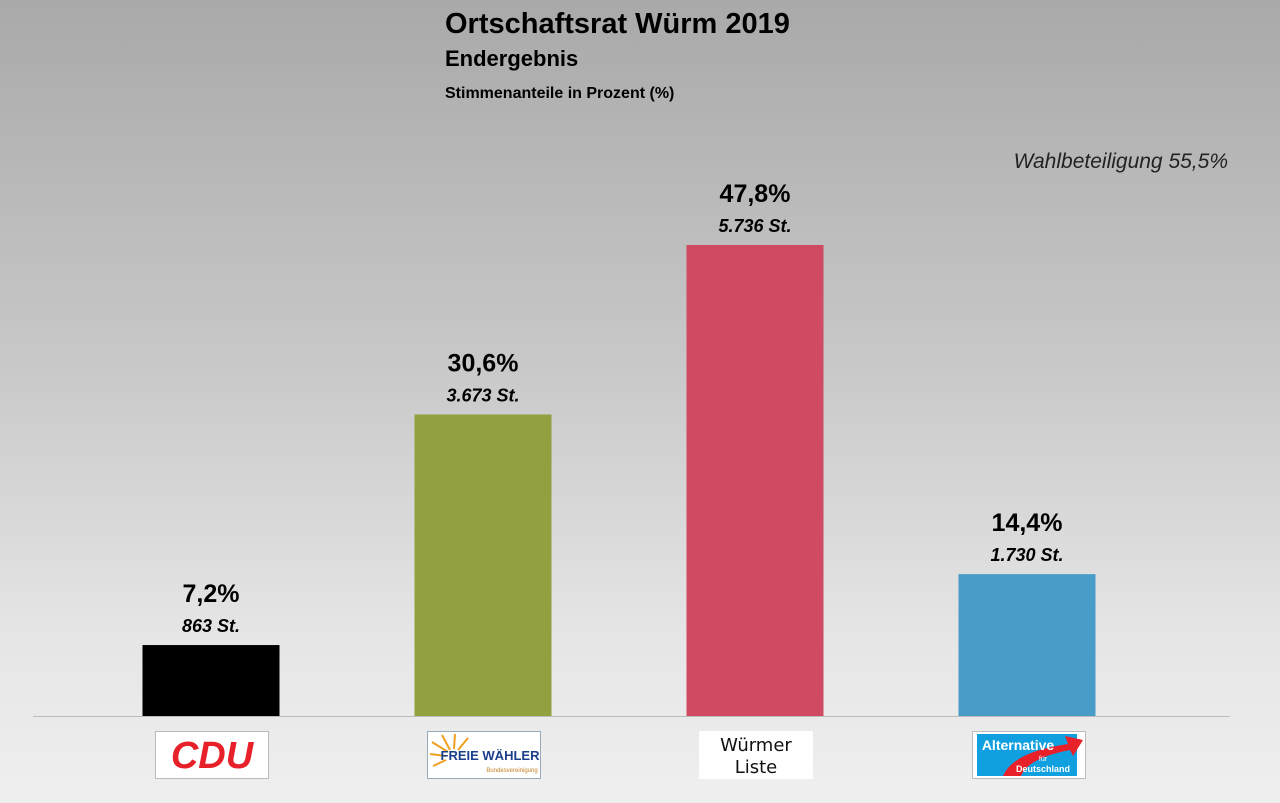 This screenshot has width=1280, height=803. Describe the element at coordinates (1026, 555) in the screenshot. I see `votes-label: 1.730 St.` at that location.